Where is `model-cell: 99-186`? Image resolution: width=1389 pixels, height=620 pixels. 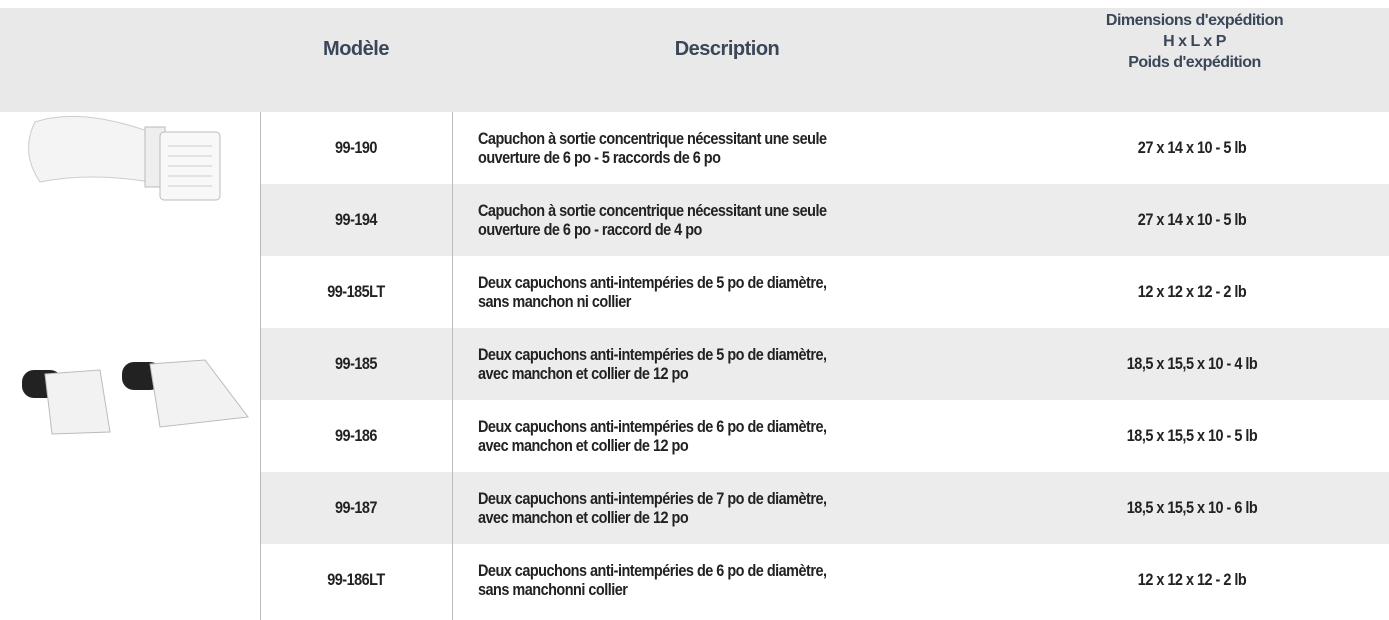
model-cell: 99-186 is located at coordinates (356, 435).